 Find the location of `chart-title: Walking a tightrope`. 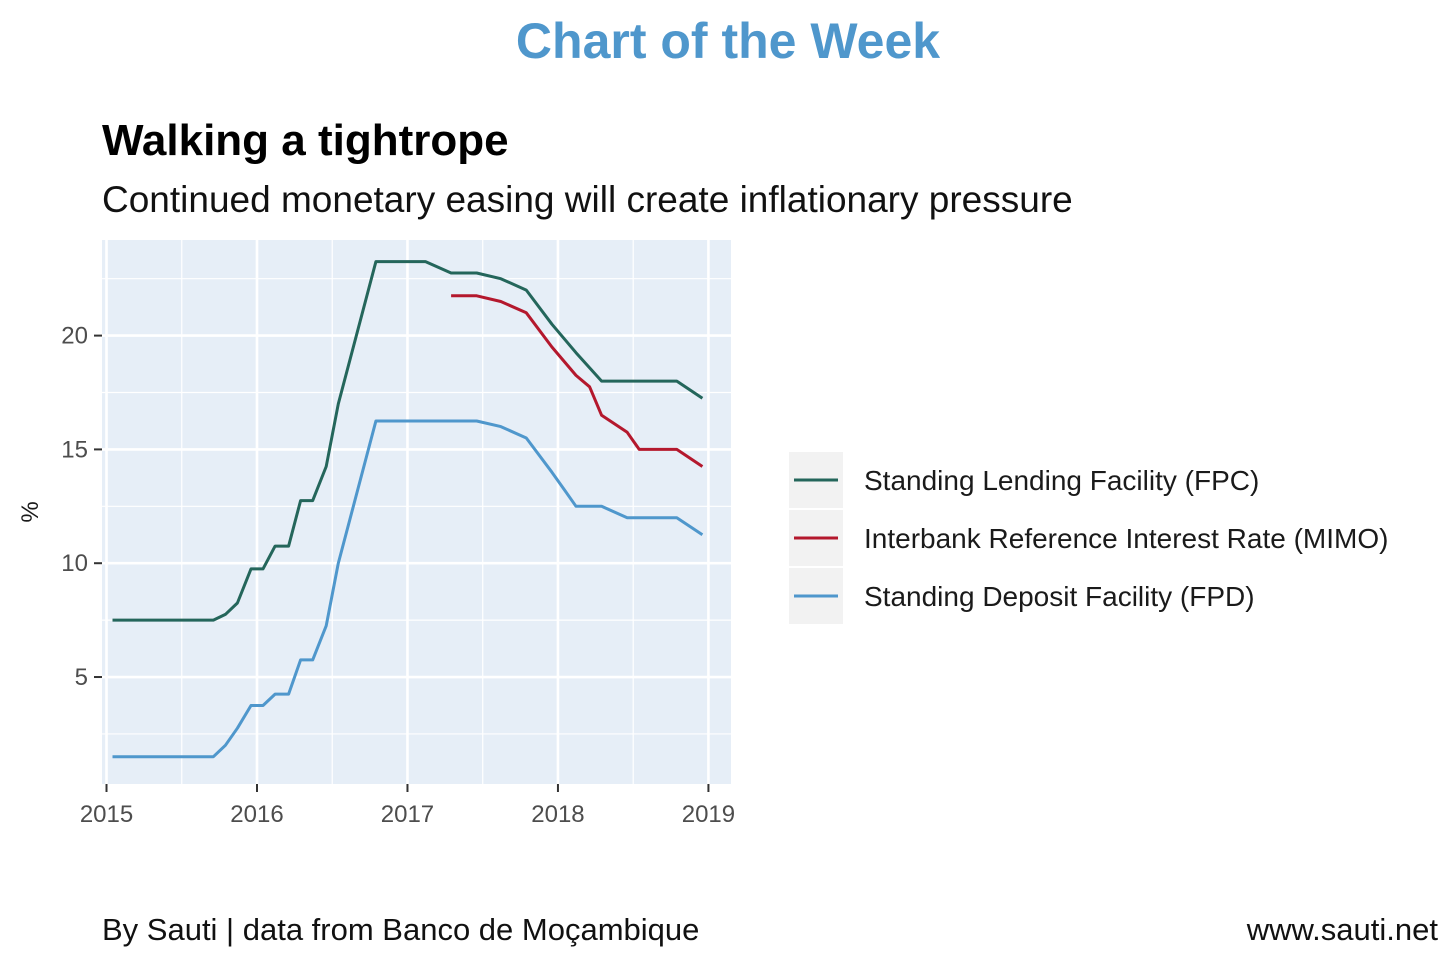

chart-title: Walking a tightrope is located at coordinates (305, 140).